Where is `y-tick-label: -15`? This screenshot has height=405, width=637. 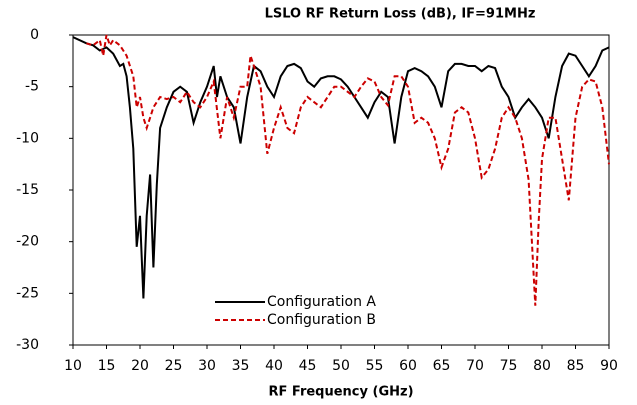 y-tick-label: -15 is located at coordinates (27, 190).